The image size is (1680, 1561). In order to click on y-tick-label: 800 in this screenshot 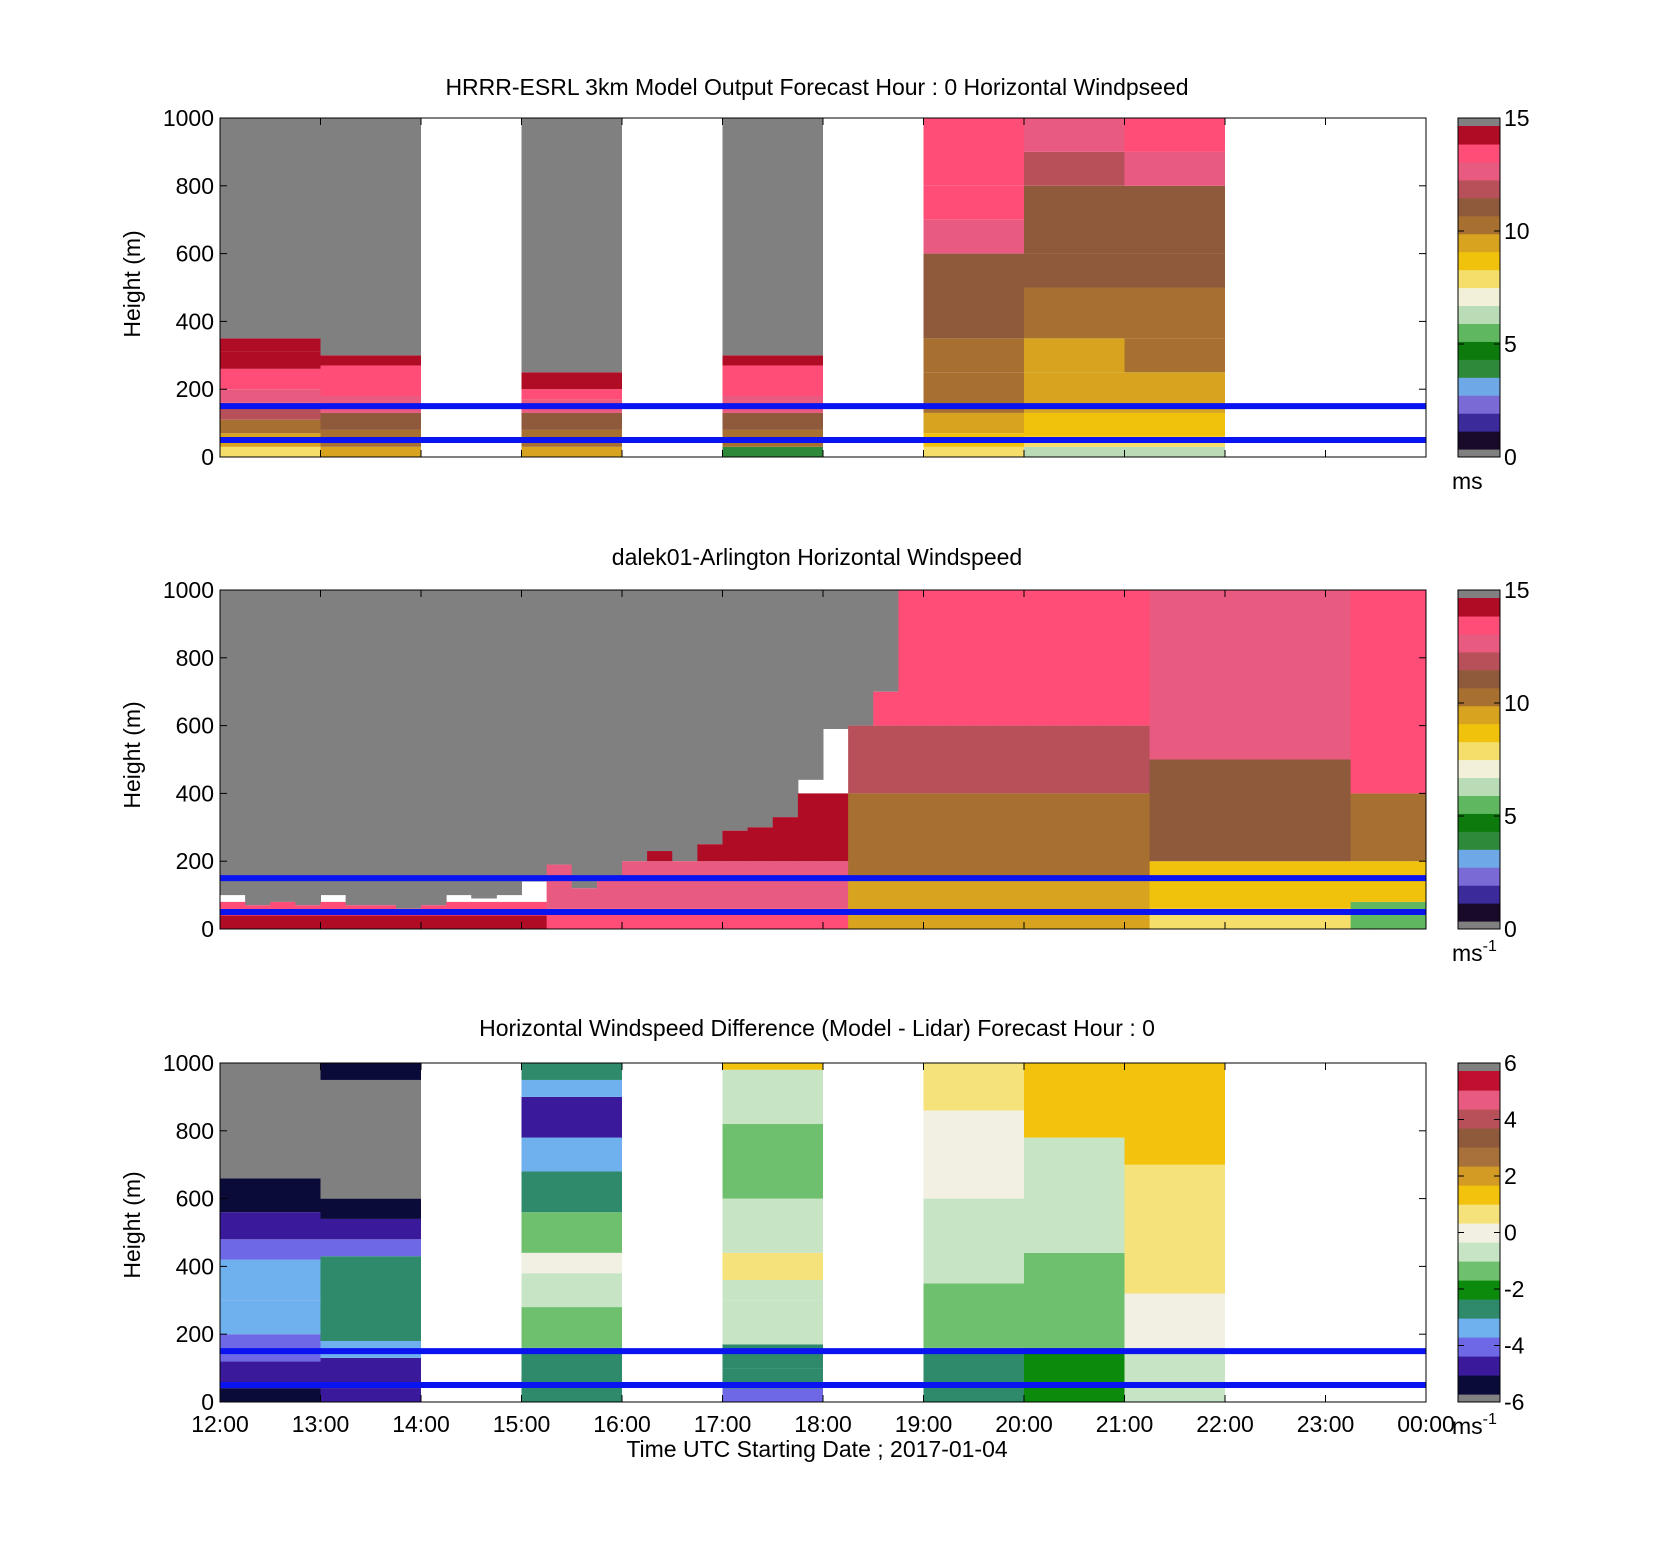, I will do `click(195, 186)`.